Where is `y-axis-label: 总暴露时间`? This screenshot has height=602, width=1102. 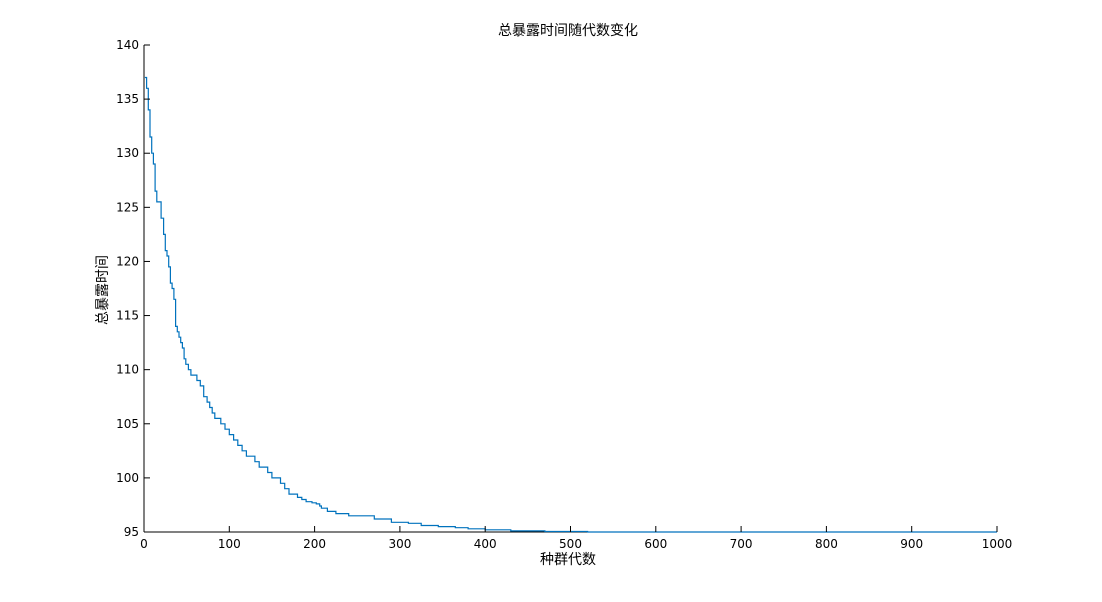
y-axis-label: 总暴露时间 is located at coordinates (103, 290).